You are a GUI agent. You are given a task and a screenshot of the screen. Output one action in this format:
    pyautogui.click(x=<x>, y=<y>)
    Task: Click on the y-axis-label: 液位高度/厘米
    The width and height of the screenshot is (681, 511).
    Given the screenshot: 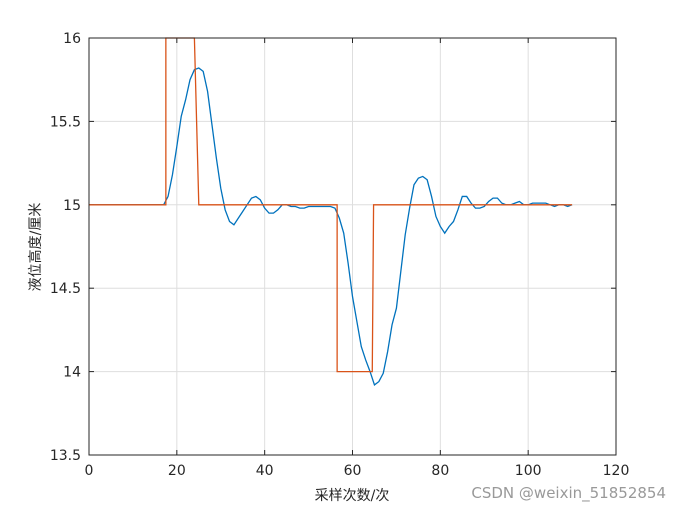 What is the action you would take?
    pyautogui.click(x=35, y=247)
    